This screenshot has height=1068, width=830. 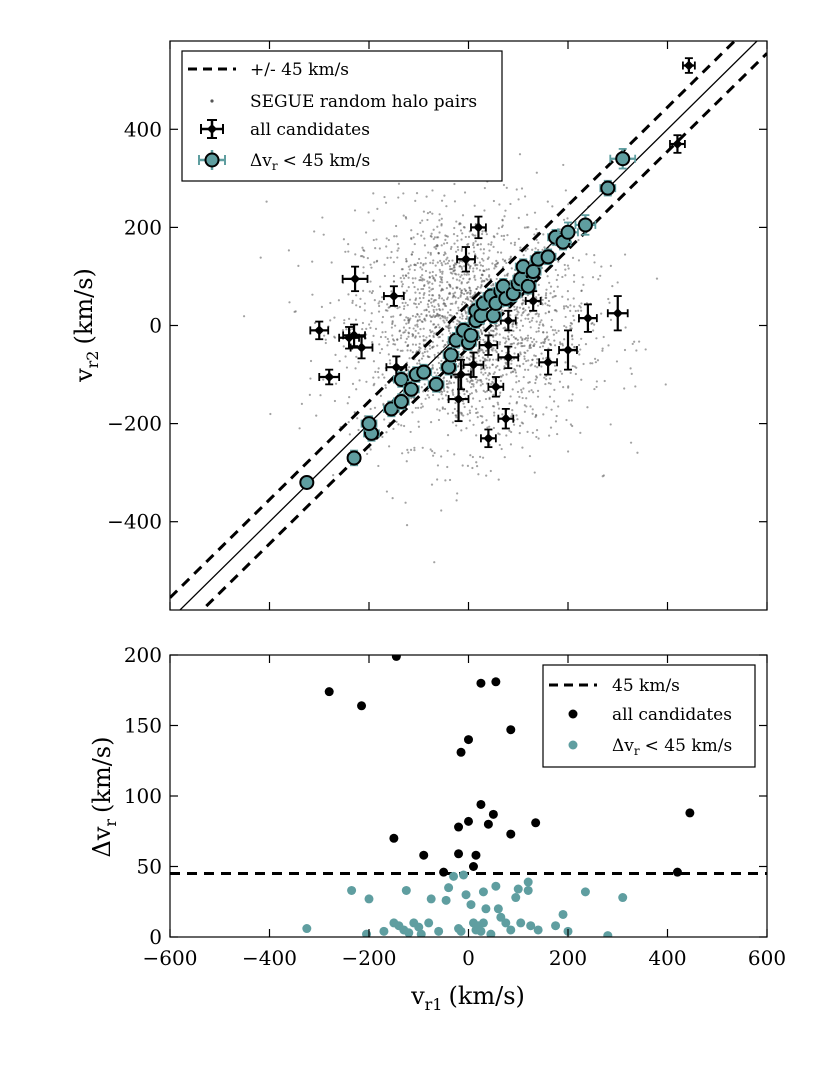 What do you see at coordinates (149, 867) in the screenshot?
I see `y-tick-label: 50` at bounding box center [149, 867].